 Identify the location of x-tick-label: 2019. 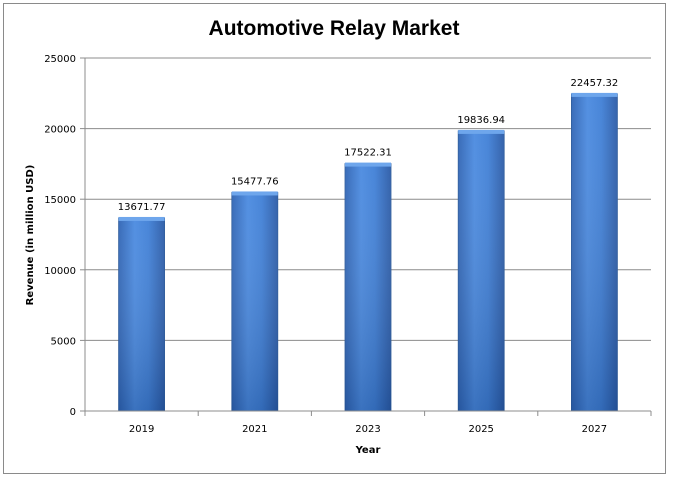
(141, 429).